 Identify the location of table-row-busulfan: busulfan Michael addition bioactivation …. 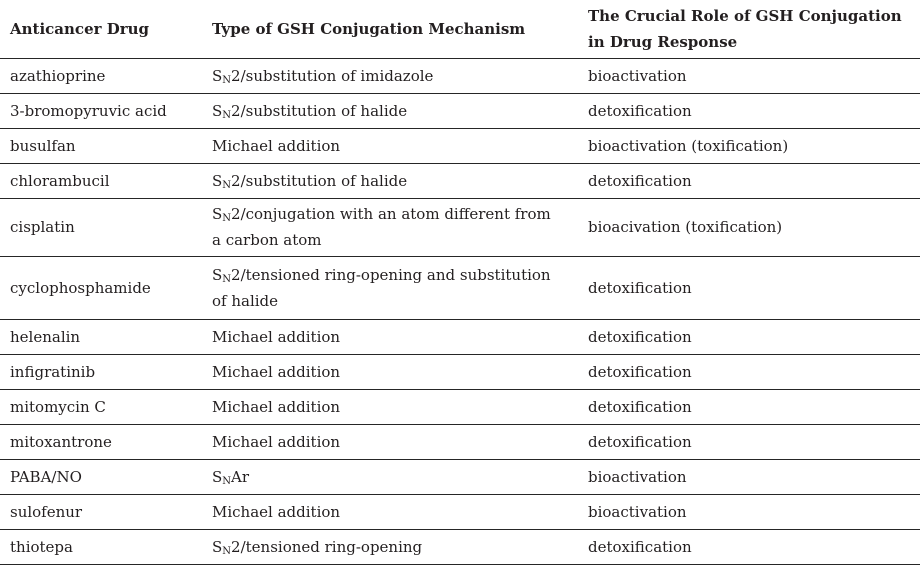
(460, 145).